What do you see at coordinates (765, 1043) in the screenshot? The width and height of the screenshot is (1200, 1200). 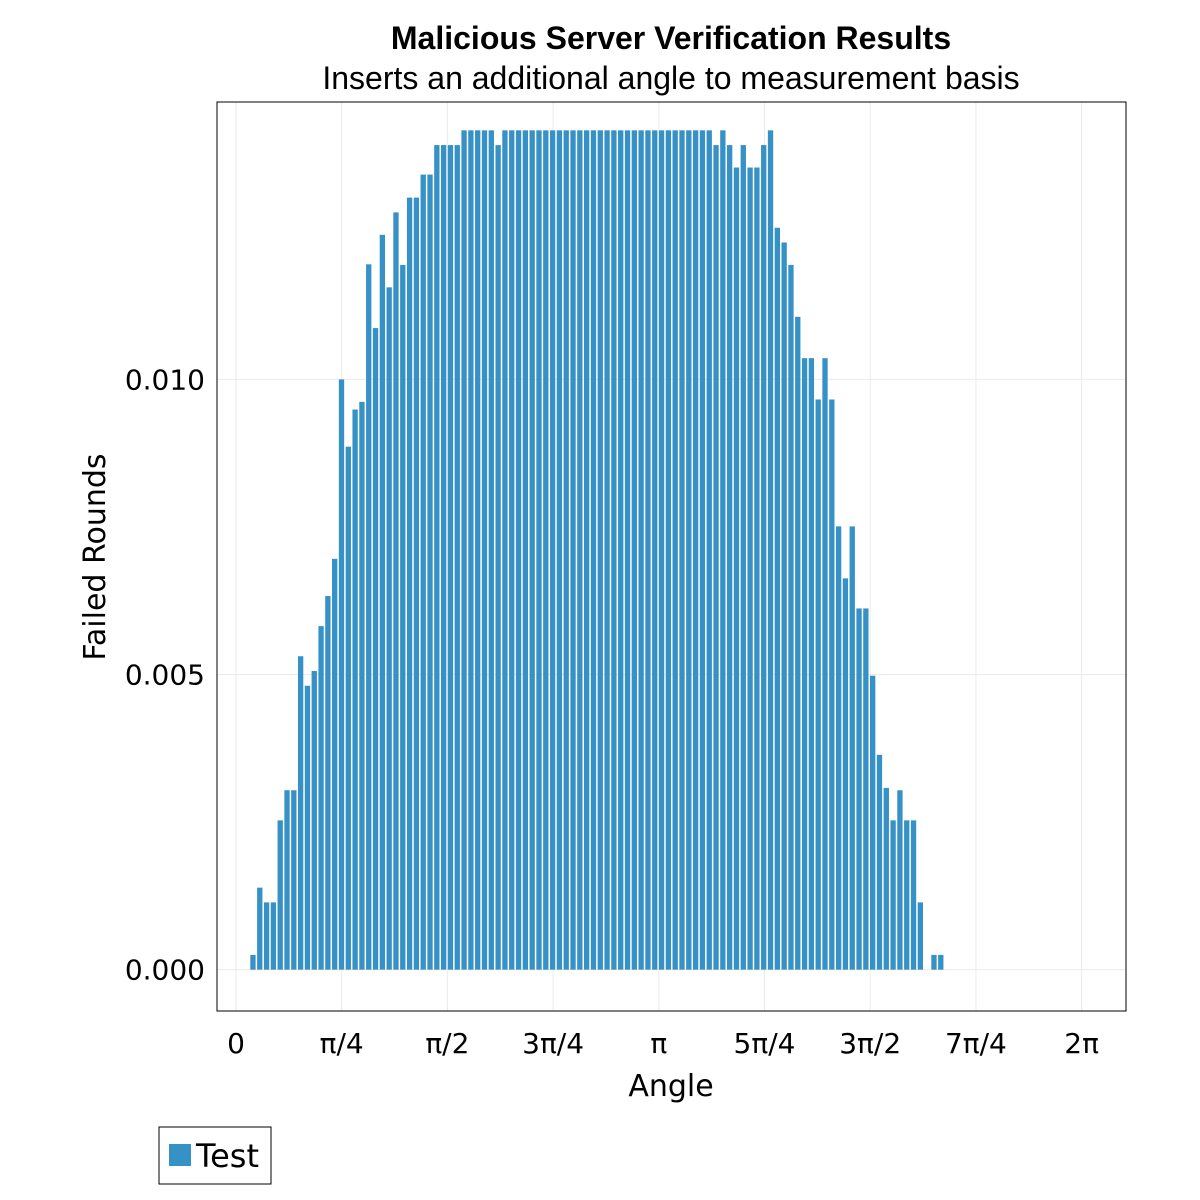 I see `x-tick-label: 5π/4` at bounding box center [765, 1043].